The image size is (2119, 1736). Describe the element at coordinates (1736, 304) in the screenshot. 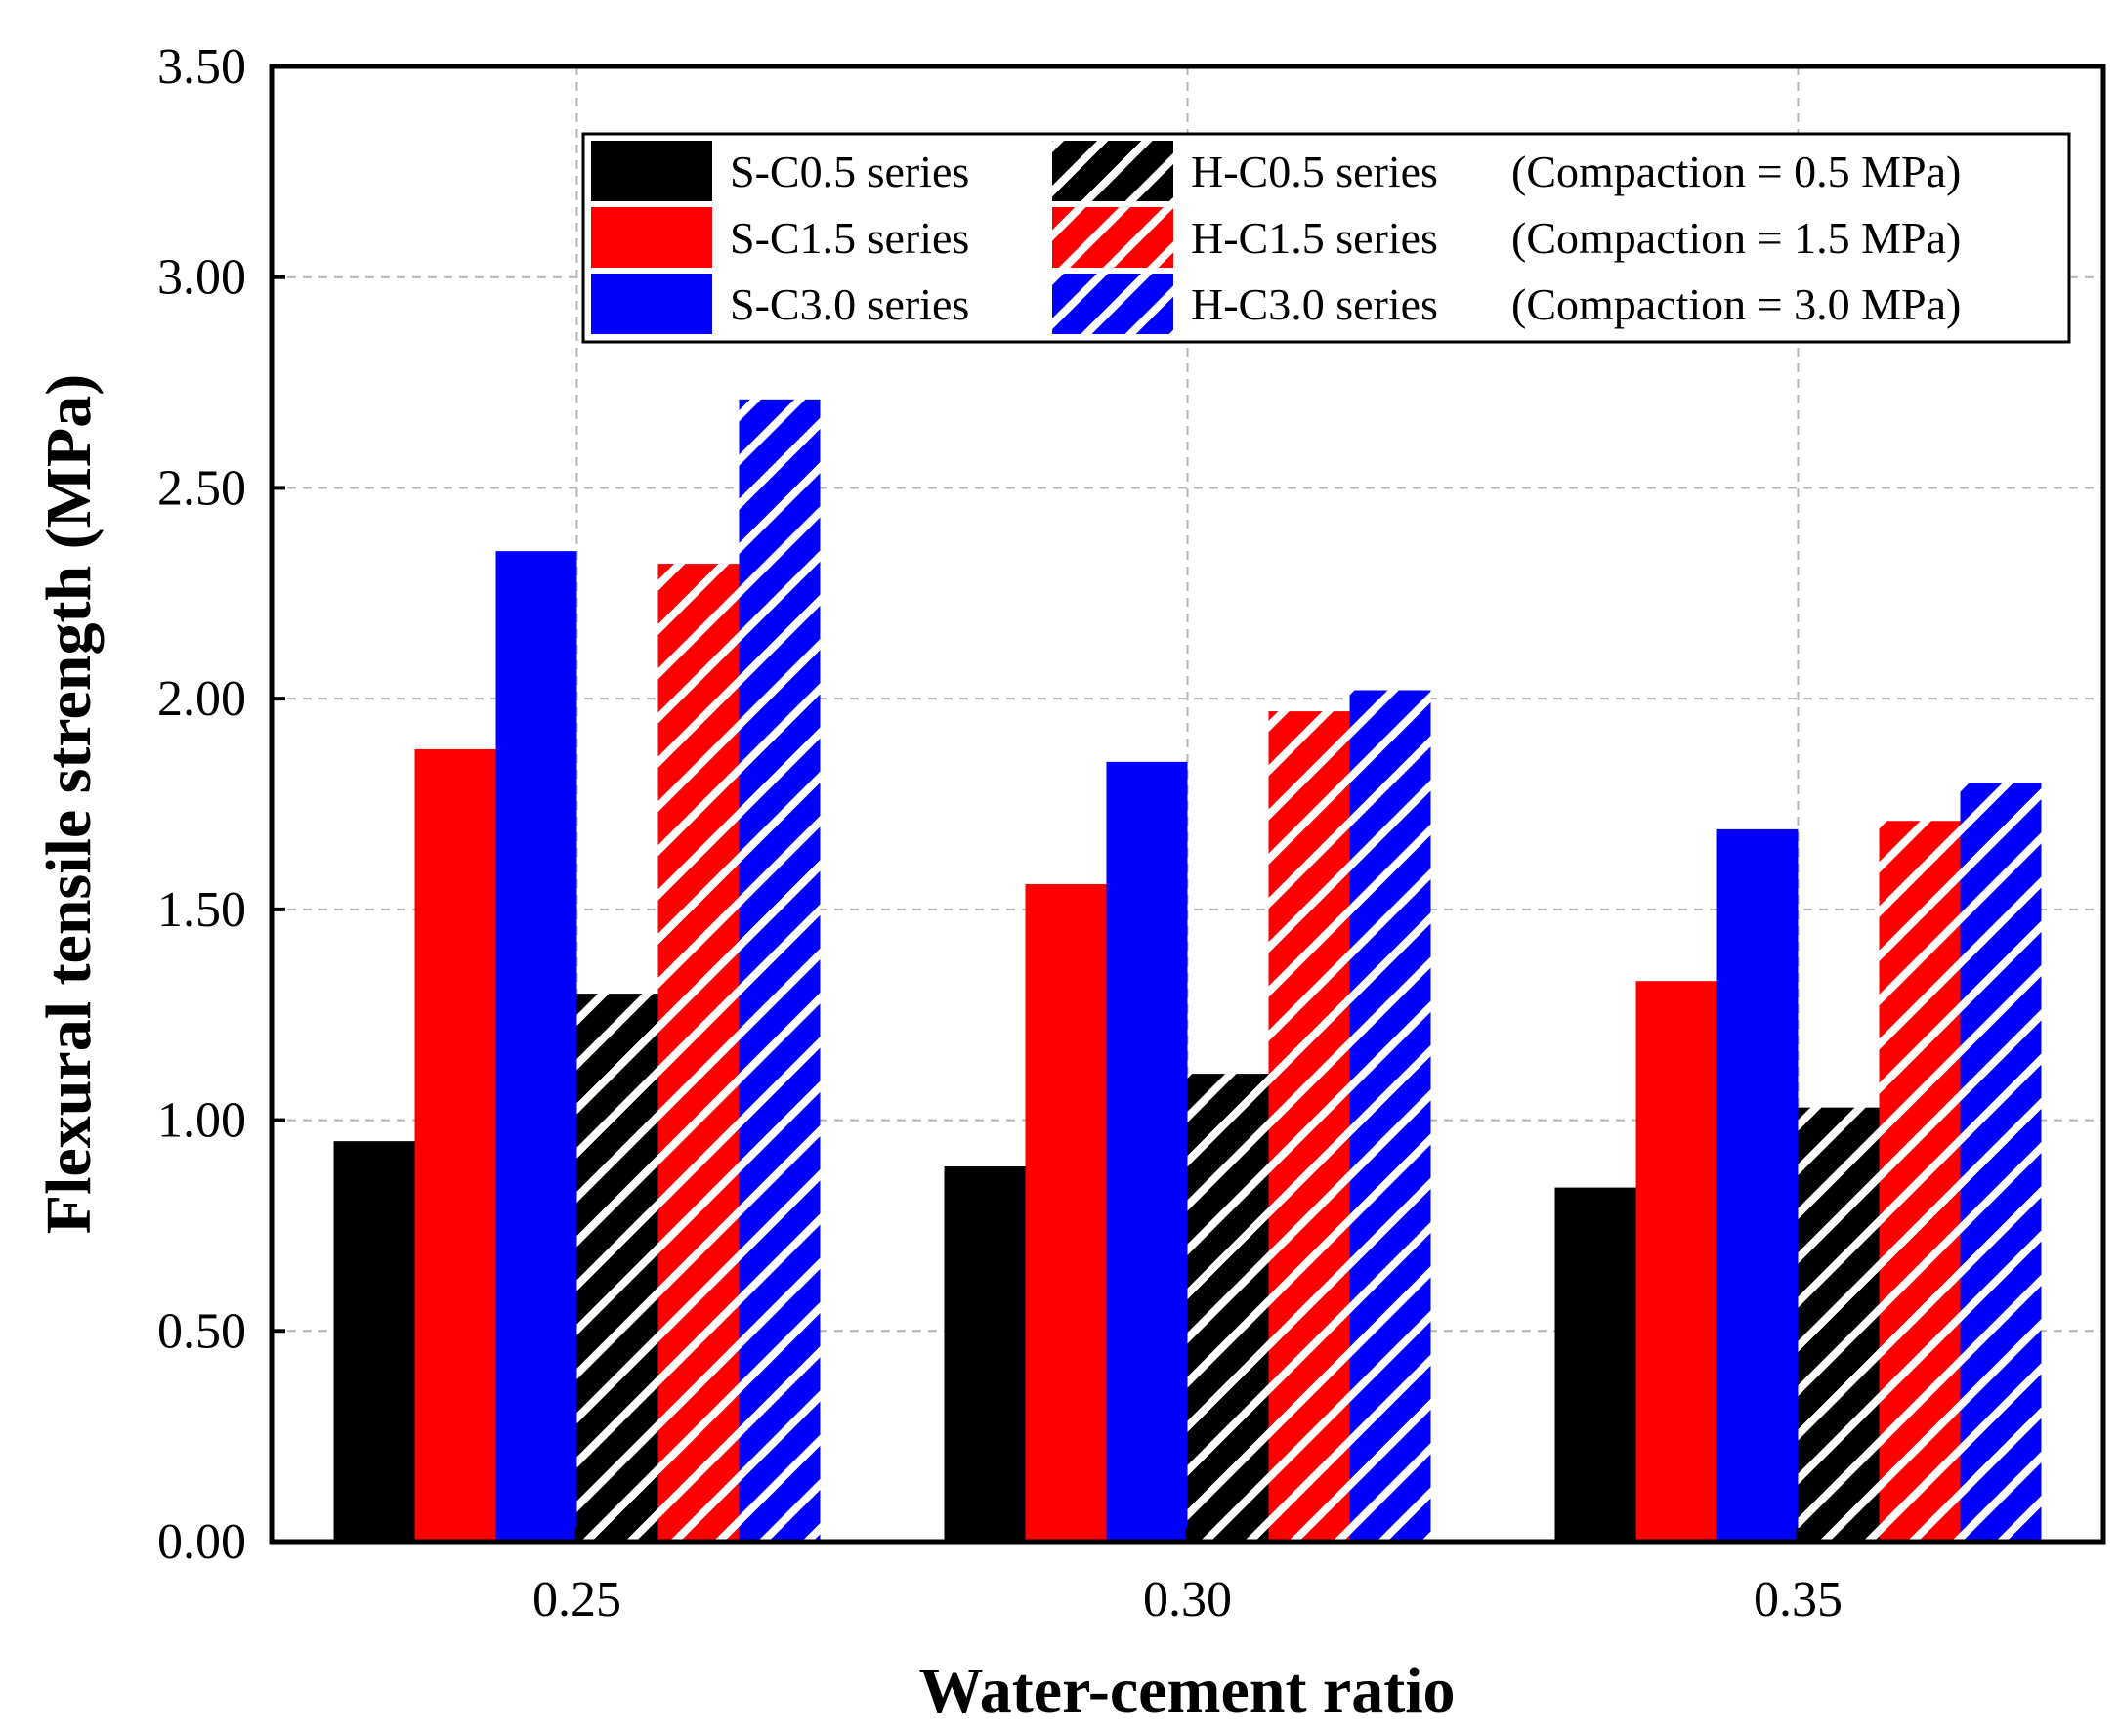

I see `legend-note: (Compaction = 3.0 MPa)` at that location.